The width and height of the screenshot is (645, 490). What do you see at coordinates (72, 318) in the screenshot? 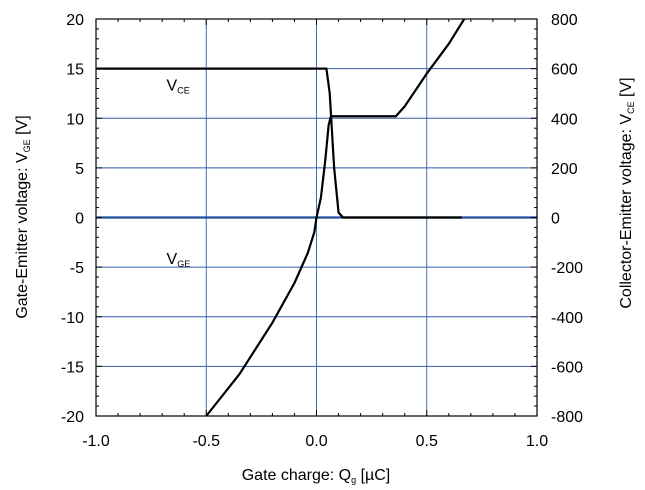
I see `y-left-tick-label: -10` at bounding box center [72, 318].